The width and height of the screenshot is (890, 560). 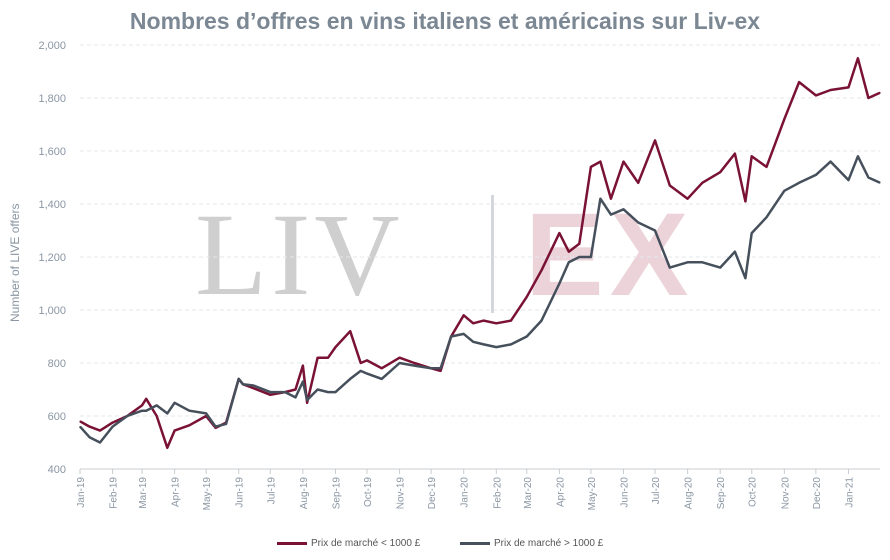 I want to click on x-tick-label: Dec-20, so click(x=817, y=493).